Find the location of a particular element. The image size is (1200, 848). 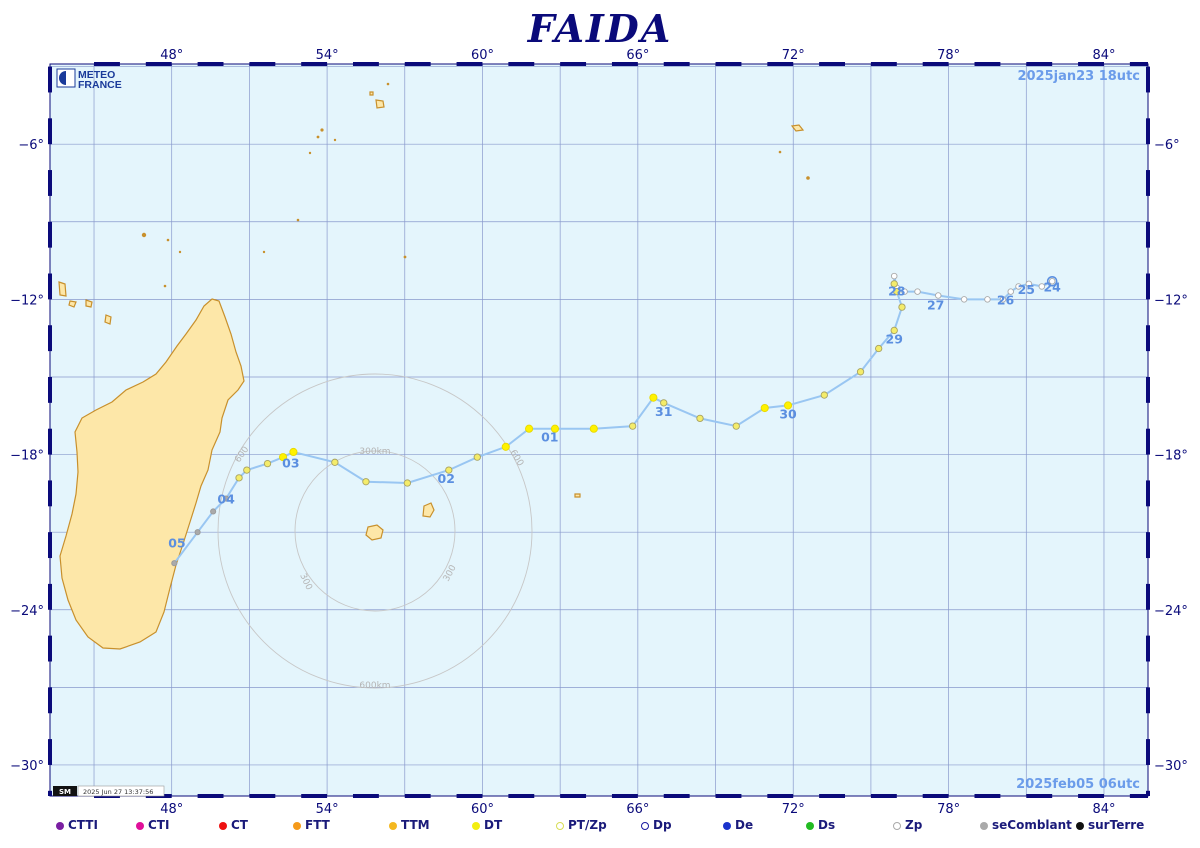

longitude-tick-label: 66° is located at coordinates (637, 55).